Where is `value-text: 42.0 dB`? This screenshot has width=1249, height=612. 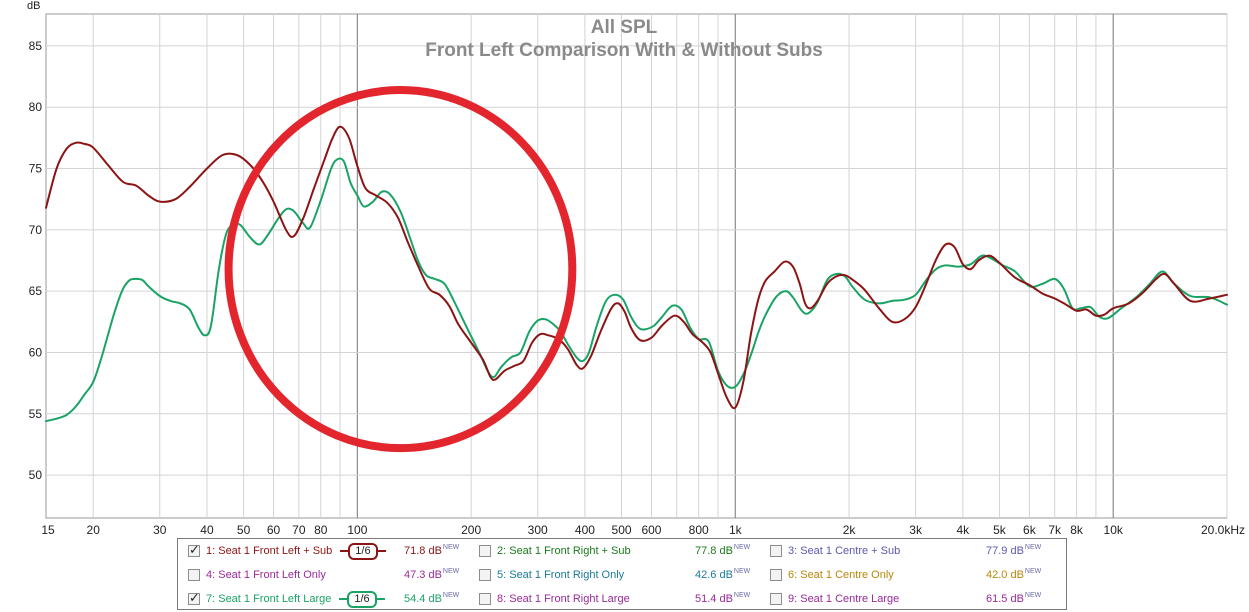
value-text: 42.0 dB is located at coordinates (1005, 575).